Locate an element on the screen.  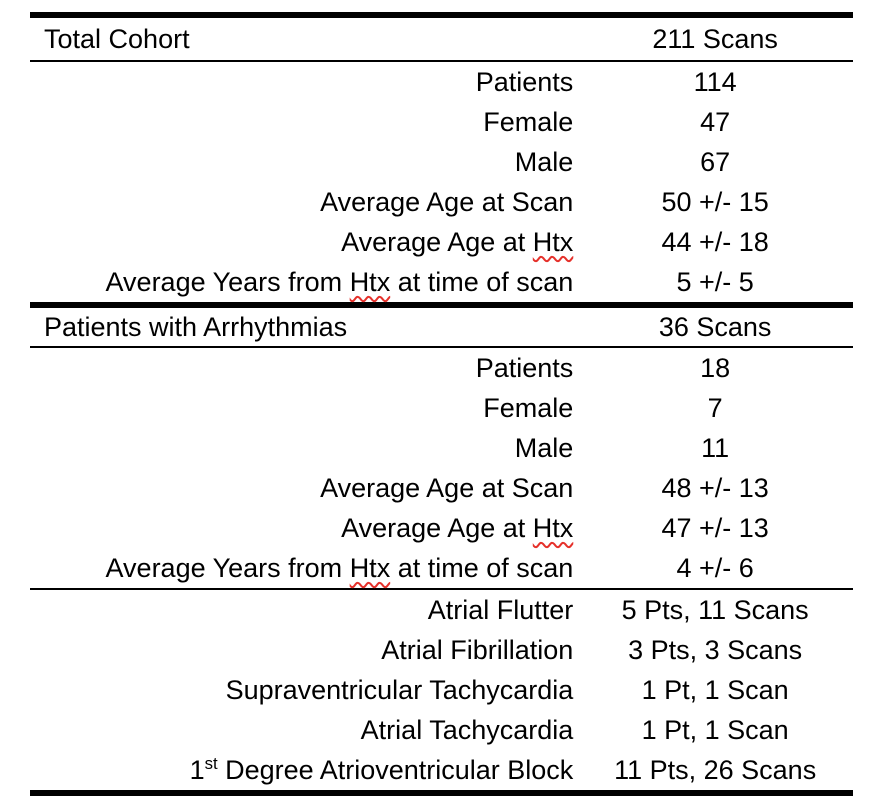
section-value: 211 Scans is located at coordinates (715, 38).